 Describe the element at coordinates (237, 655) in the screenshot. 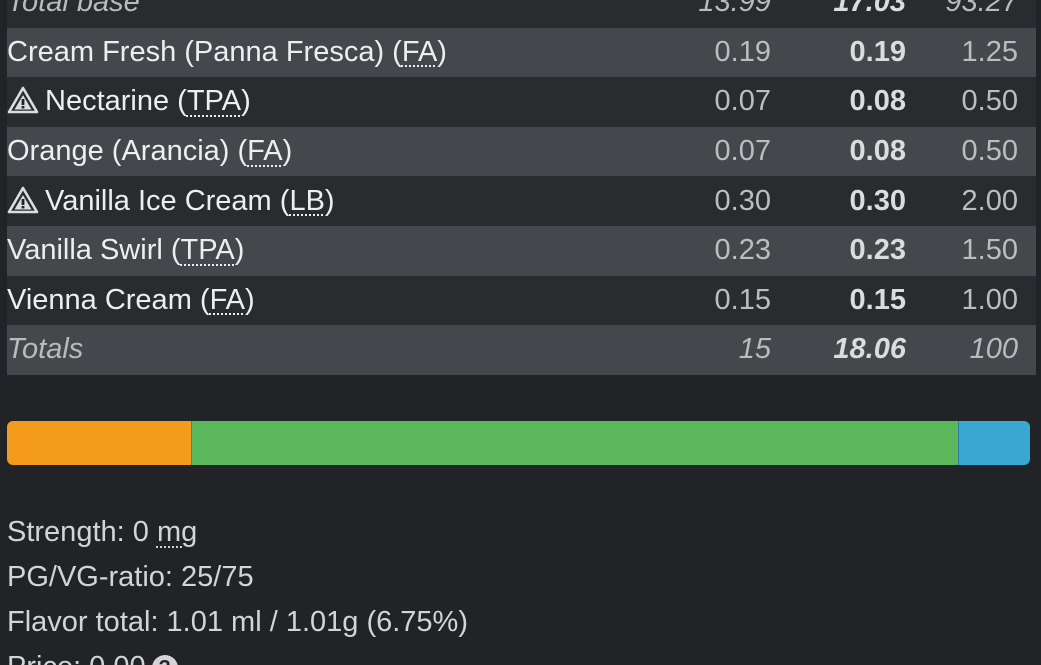

I see `price-line: Price: 0.00?` at that location.